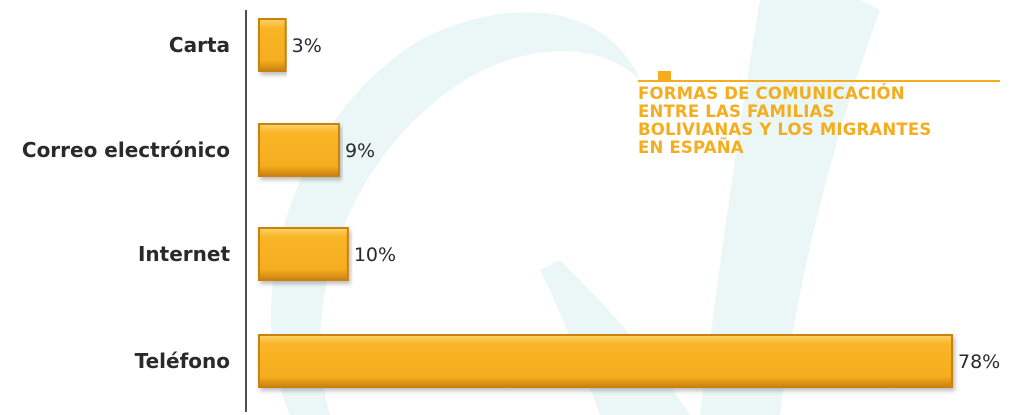 This screenshot has height=415, width=1023. I want to click on category-label: Teléfono, so click(182, 361).